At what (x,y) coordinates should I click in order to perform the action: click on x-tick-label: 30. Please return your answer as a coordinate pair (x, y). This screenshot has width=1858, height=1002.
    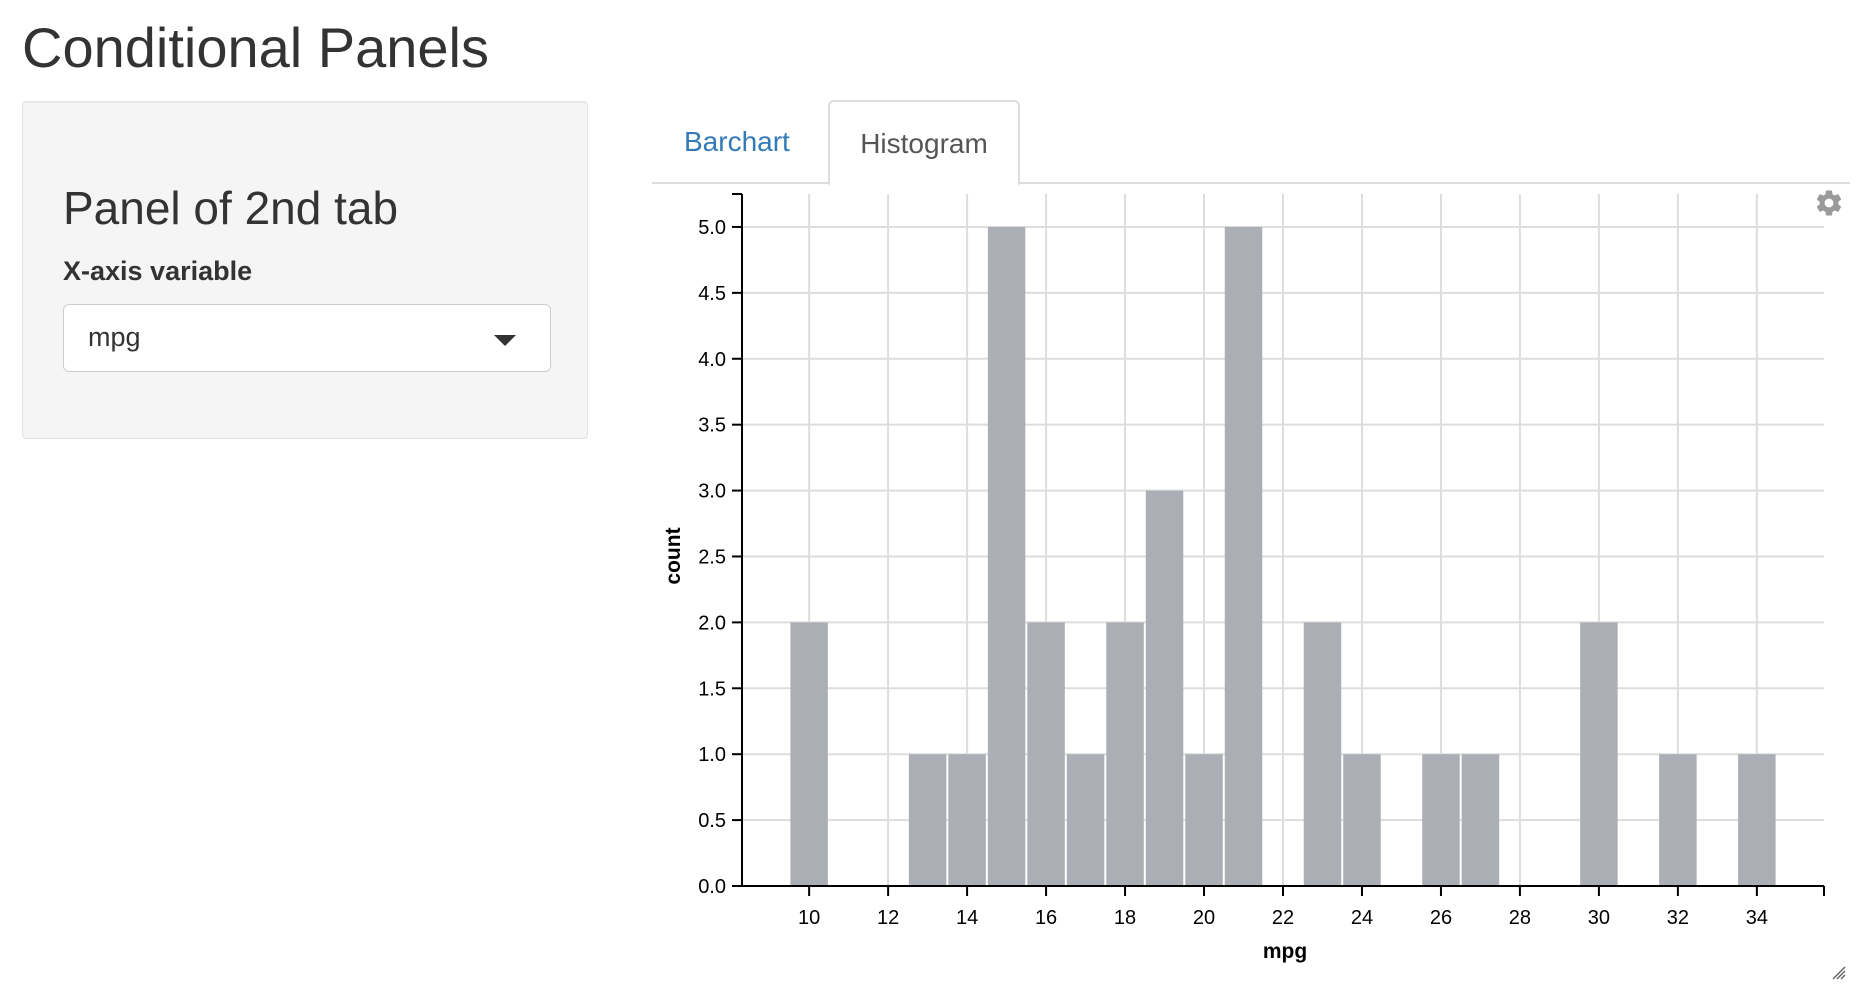
    Looking at the image, I should click on (1599, 918).